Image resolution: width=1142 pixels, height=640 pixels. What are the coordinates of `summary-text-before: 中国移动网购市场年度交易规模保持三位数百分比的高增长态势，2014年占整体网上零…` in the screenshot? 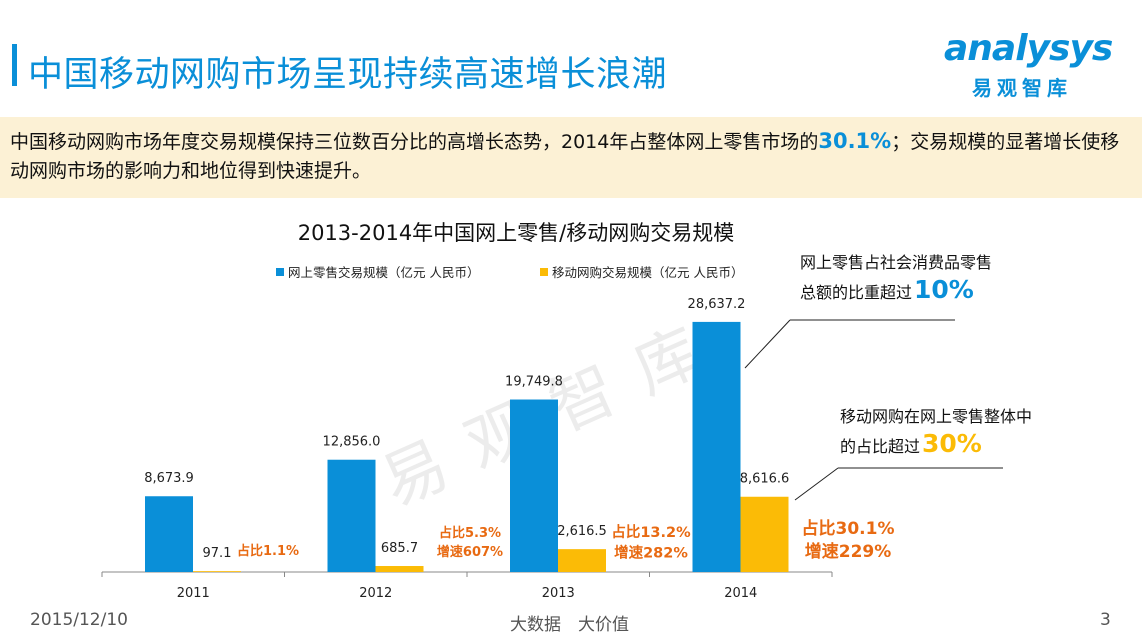 It's located at (414, 142).